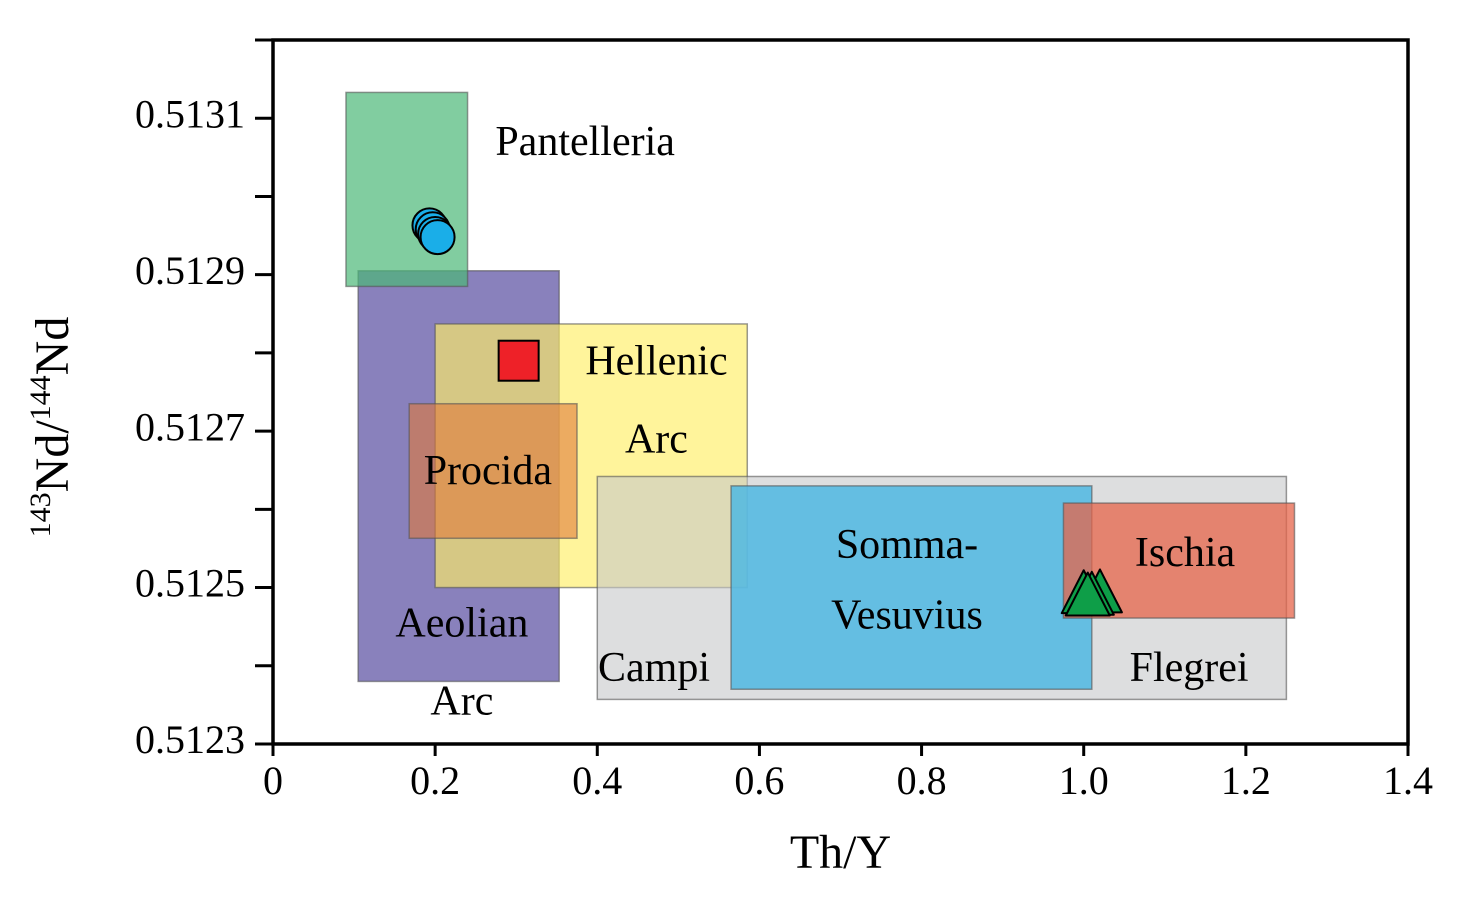  What do you see at coordinates (190, 583) in the screenshot?
I see `y-tick-label-1: 0.5125` at bounding box center [190, 583].